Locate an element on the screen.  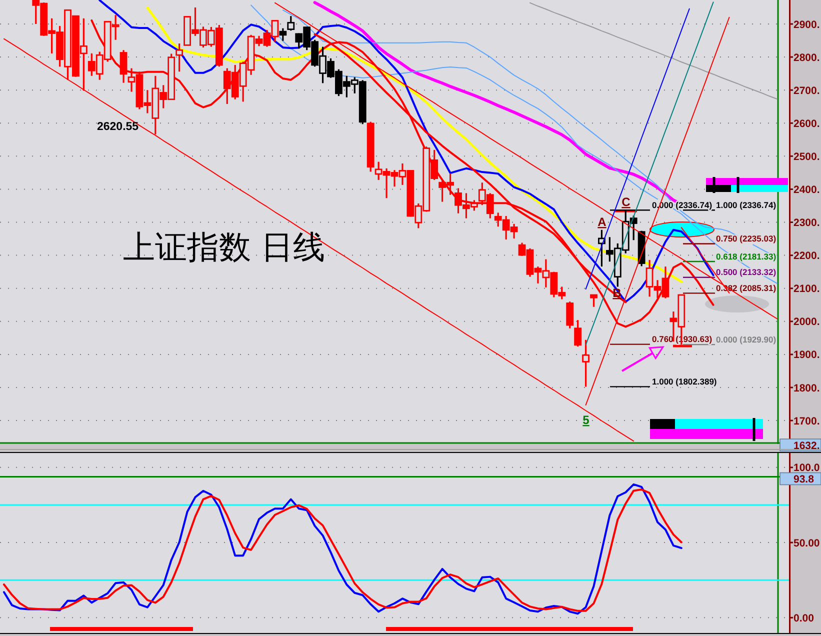
ref-line-label: 1.000 (1802.389) is located at coordinates (684, 381).